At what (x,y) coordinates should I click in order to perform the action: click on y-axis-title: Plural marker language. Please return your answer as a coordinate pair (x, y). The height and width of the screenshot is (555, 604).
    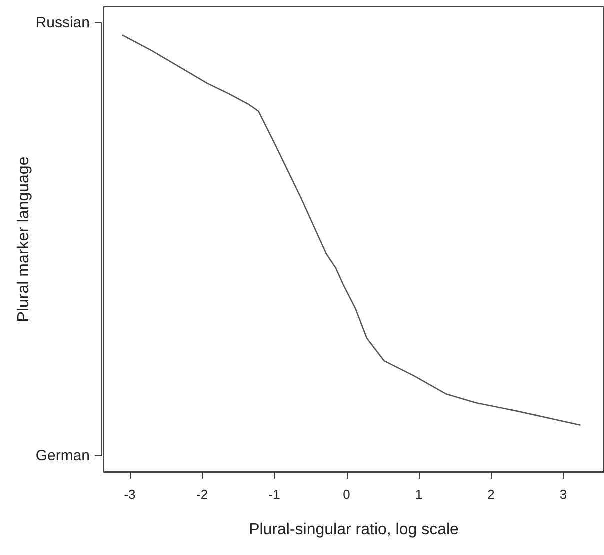
    Looking at the image, I should click on (24, 239).